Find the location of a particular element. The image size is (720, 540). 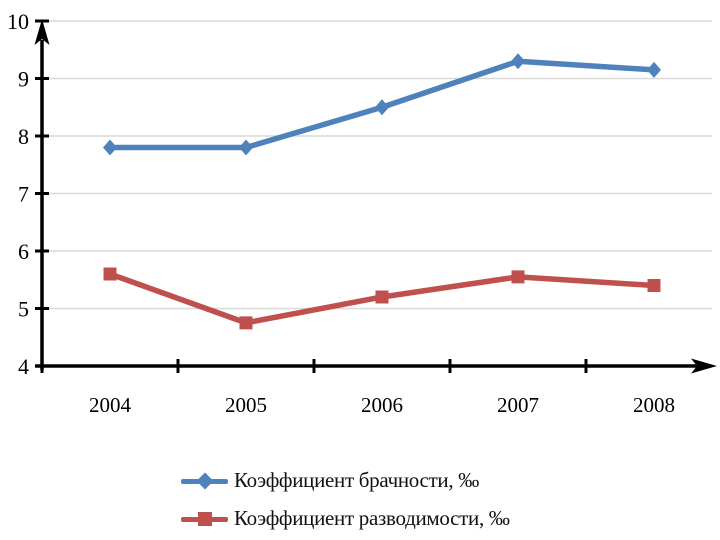

legend-marker-square-icon is located at coordinates (204, 519).